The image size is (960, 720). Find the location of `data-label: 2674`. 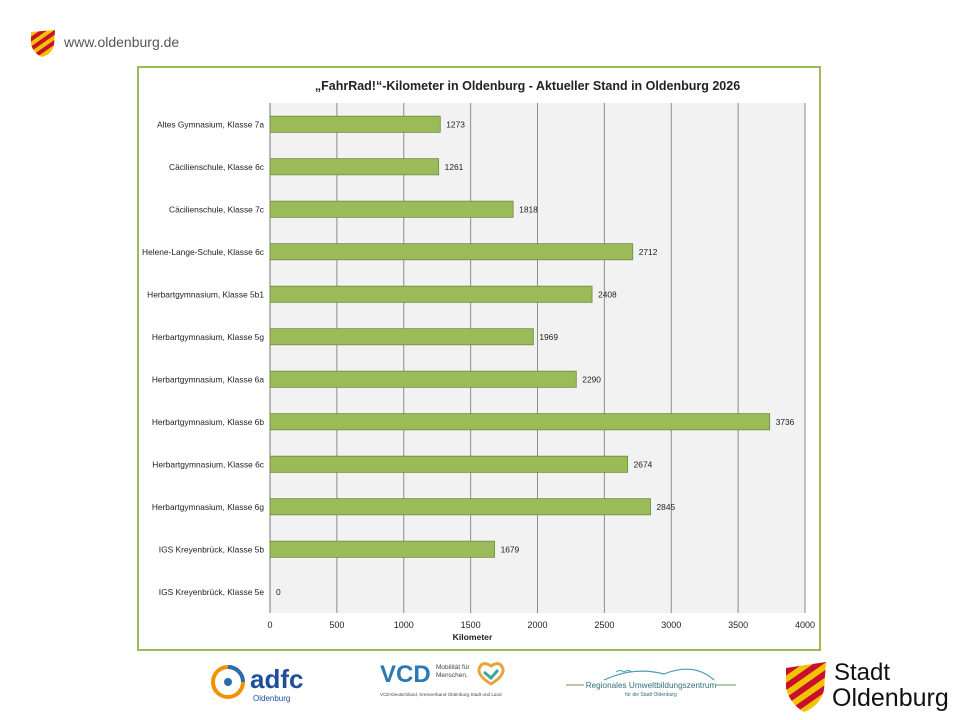

data-label: 2674 is located at coordinates (643, 464).